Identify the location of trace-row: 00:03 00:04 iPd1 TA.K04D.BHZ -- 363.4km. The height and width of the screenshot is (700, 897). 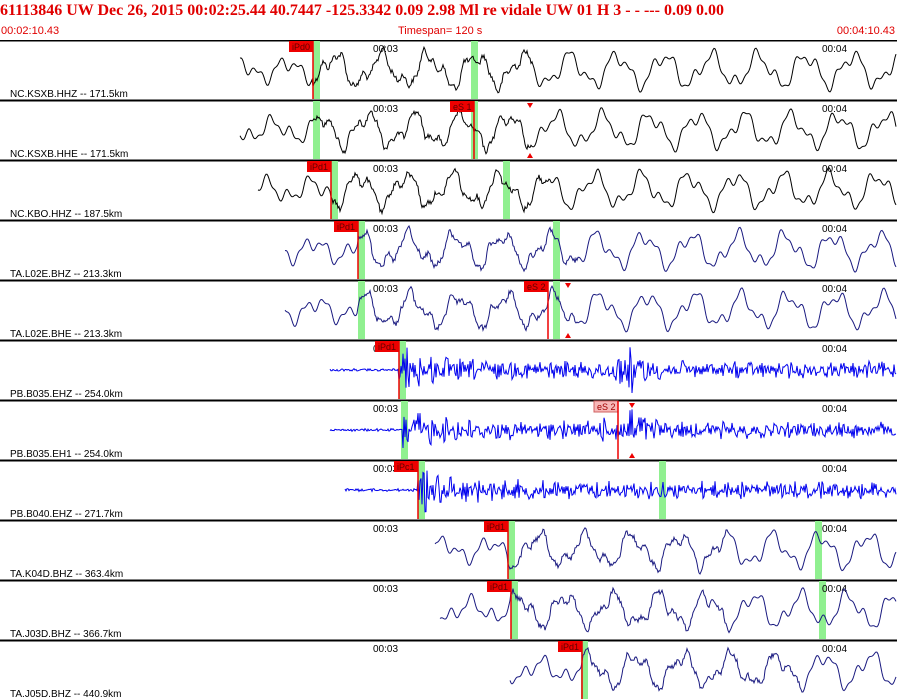
(448, 550).